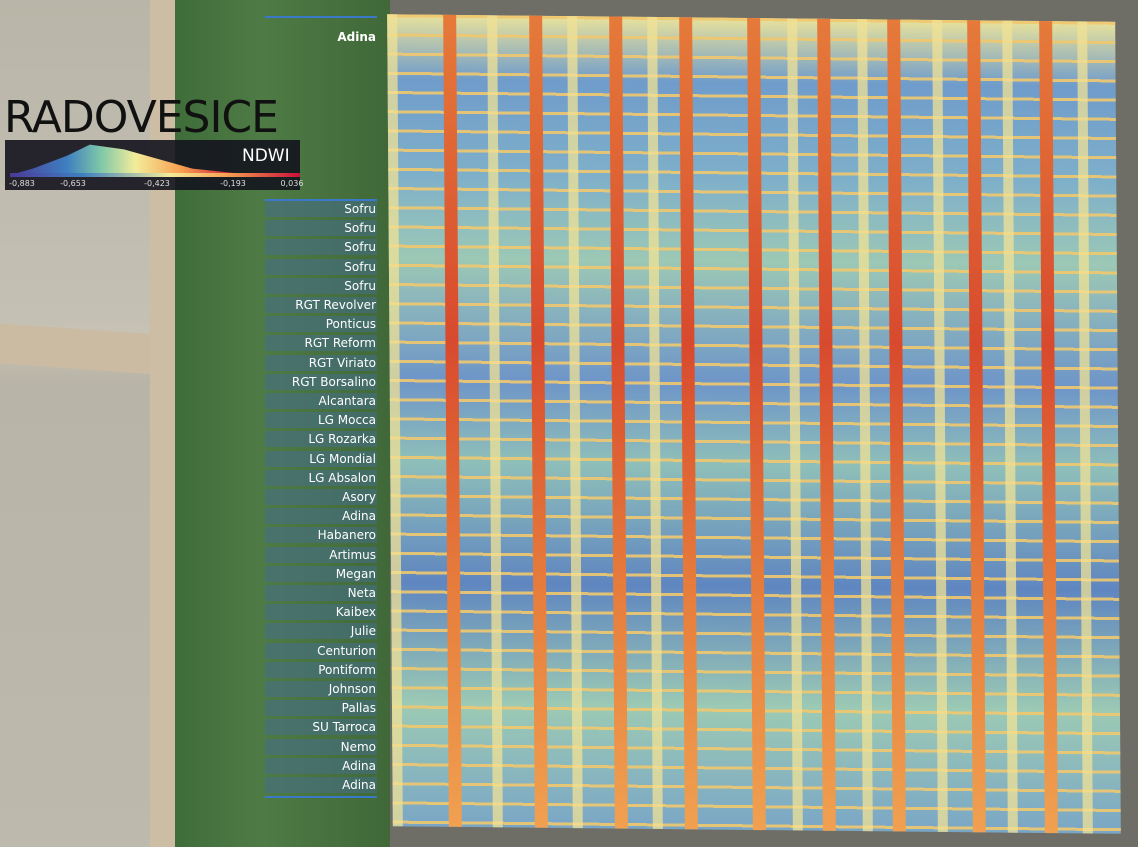 This screenshot has height=847, width=1138. Describe the element at coordinates (342, 477) in the screenshot. I see `plot-label-text: LG Absalon` at that location.